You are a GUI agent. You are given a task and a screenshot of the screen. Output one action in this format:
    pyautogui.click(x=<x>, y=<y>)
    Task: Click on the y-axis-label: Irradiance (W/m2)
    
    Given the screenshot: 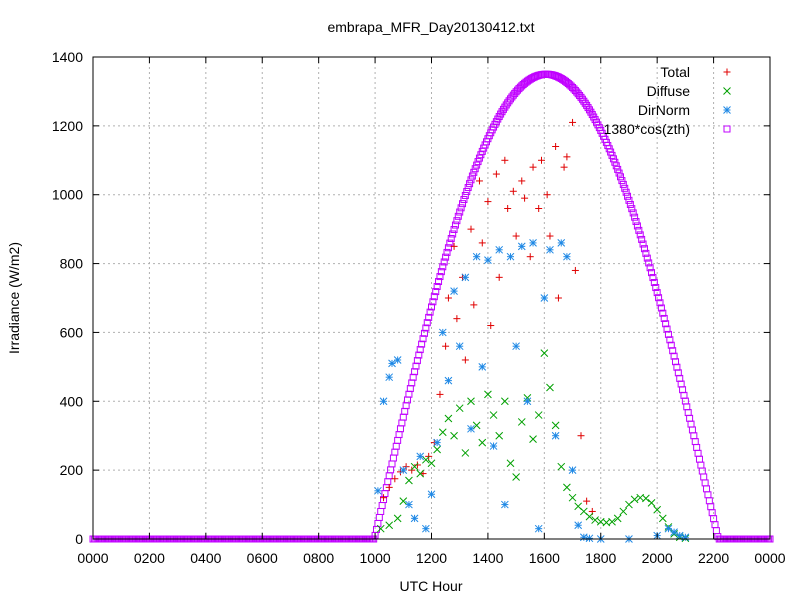 What is the action you would take?
    pyautogui.click(x=14, y=298)
    